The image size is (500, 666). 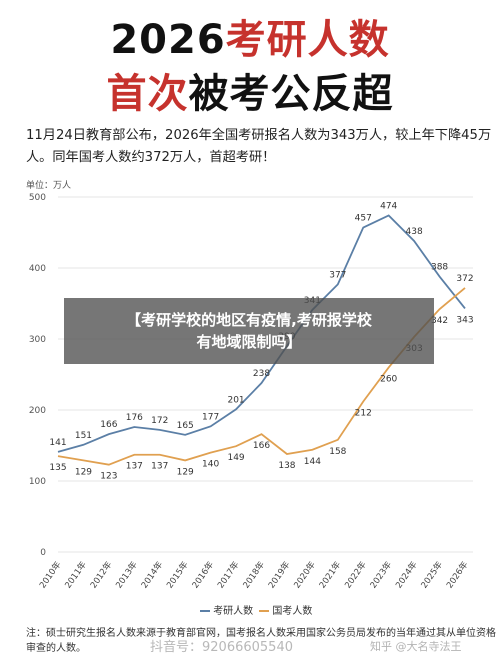 What do you see at coordinates (37, 340) in the screenshot?
I see `y-tick-label: 300` at bounding box center [37, 340].